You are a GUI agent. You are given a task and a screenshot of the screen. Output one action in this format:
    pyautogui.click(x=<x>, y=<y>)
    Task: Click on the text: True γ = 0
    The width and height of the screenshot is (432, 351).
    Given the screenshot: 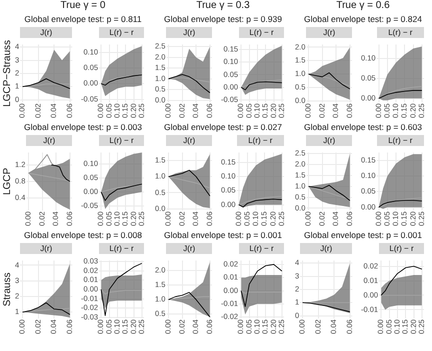 What is the action you would take?
    pyautogui.click(x=83, y=5)
    